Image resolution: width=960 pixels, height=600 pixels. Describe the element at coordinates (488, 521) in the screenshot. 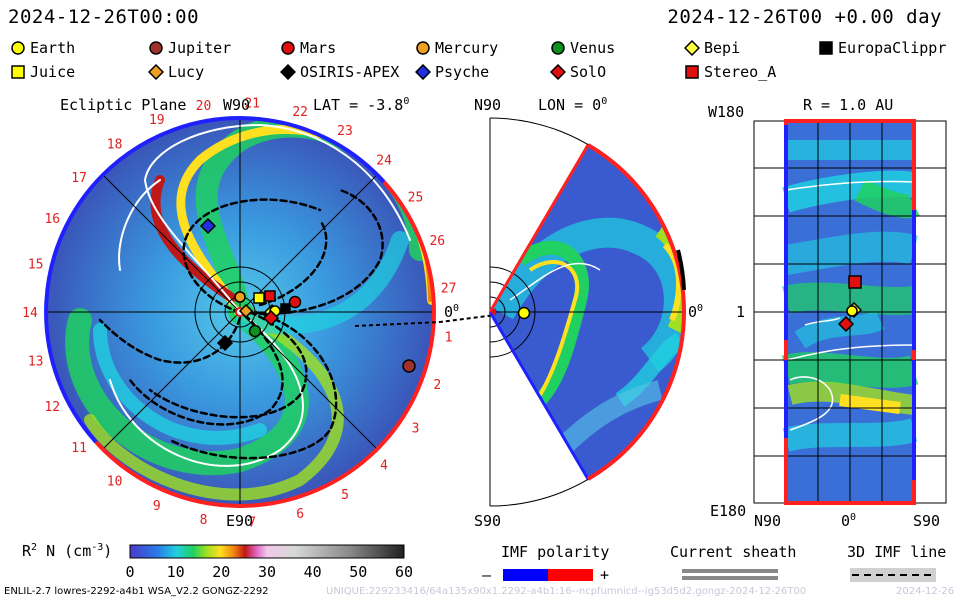

I see `meridional-bottom-label: S90` at that location.